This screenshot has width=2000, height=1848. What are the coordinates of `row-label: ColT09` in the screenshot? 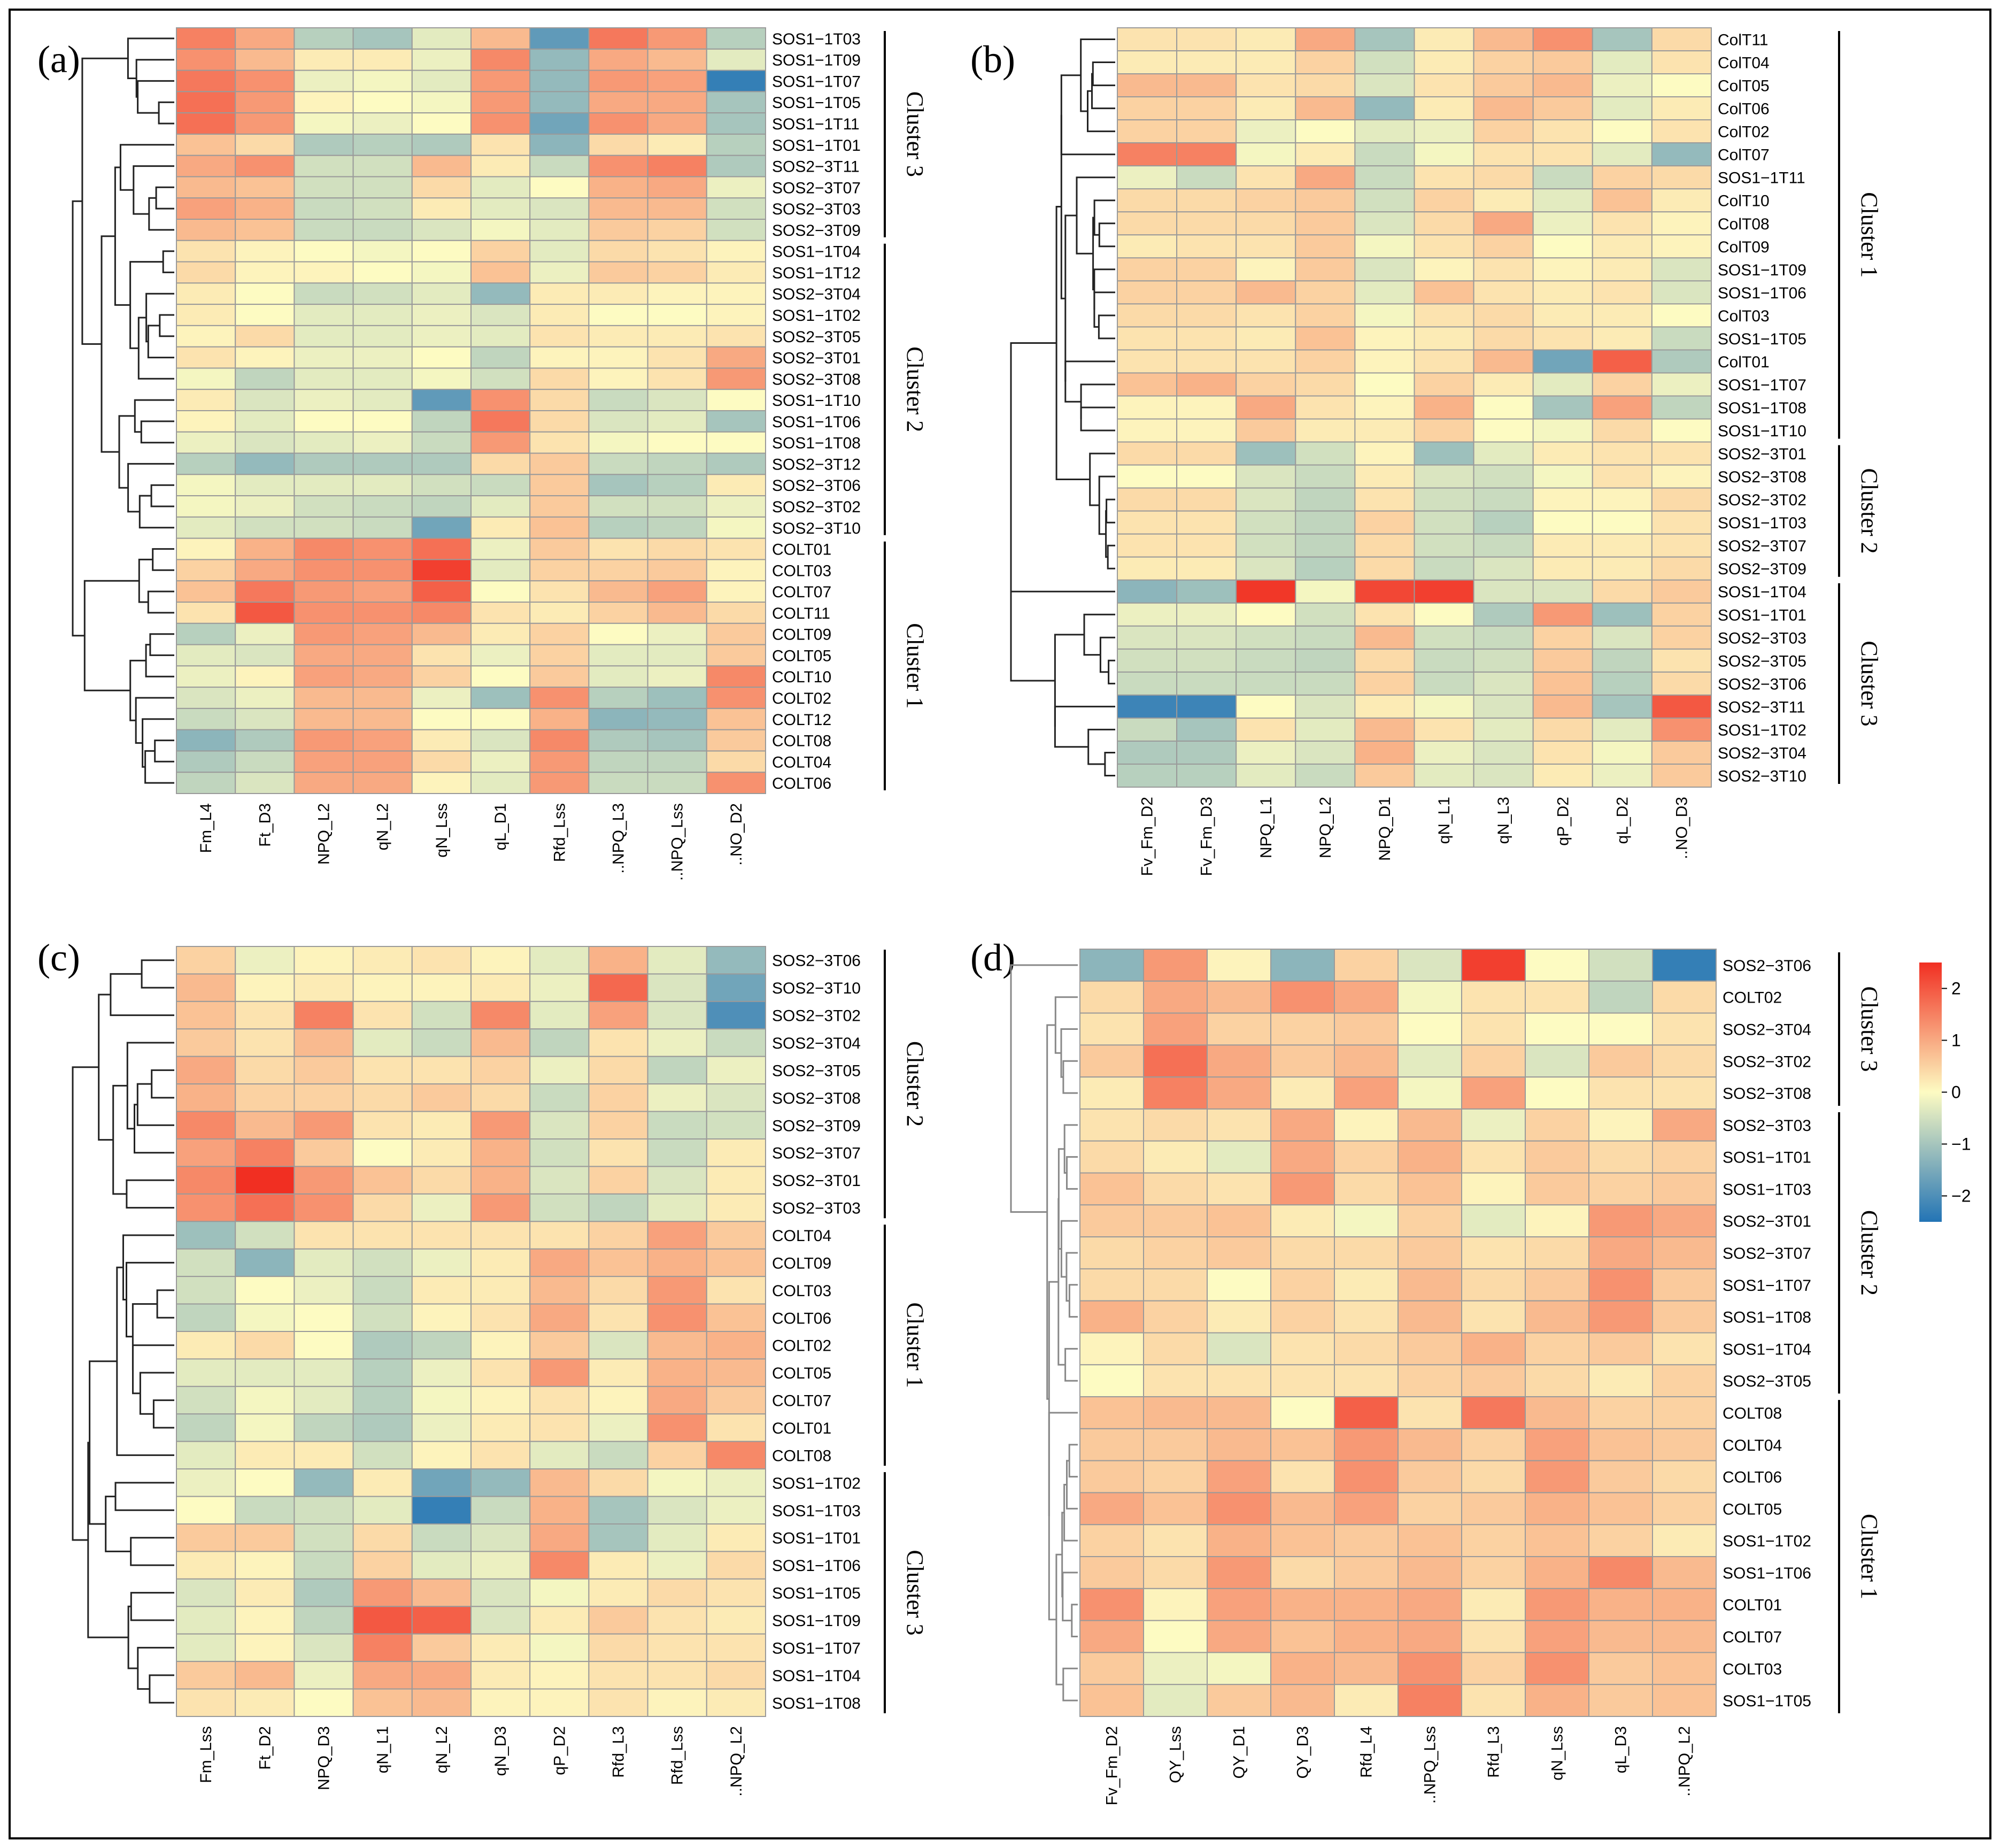 It's located at (1744, 247).